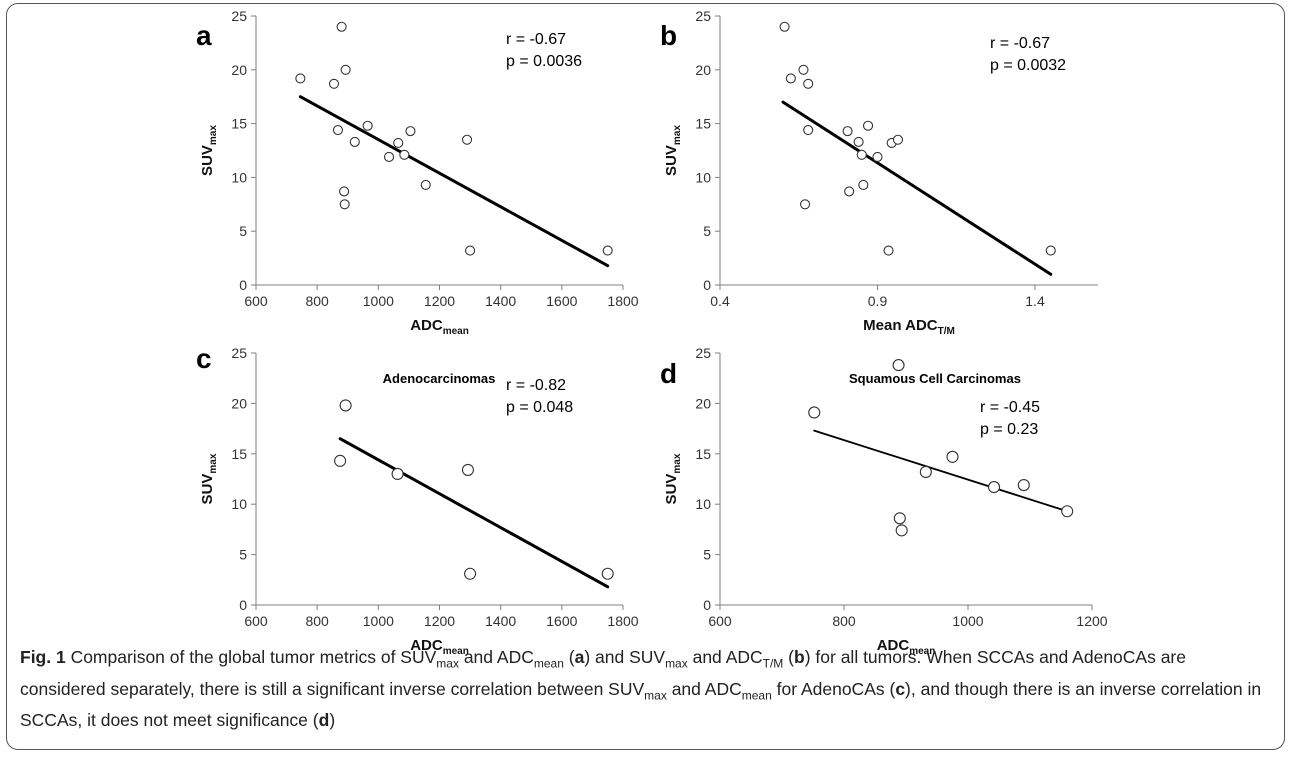 The height and width of the screenshot is (757, 1292). What do you see at coordinates (799, 657) in the screenshot?
I see `caption-text: b` at bounding box center [799, 657].